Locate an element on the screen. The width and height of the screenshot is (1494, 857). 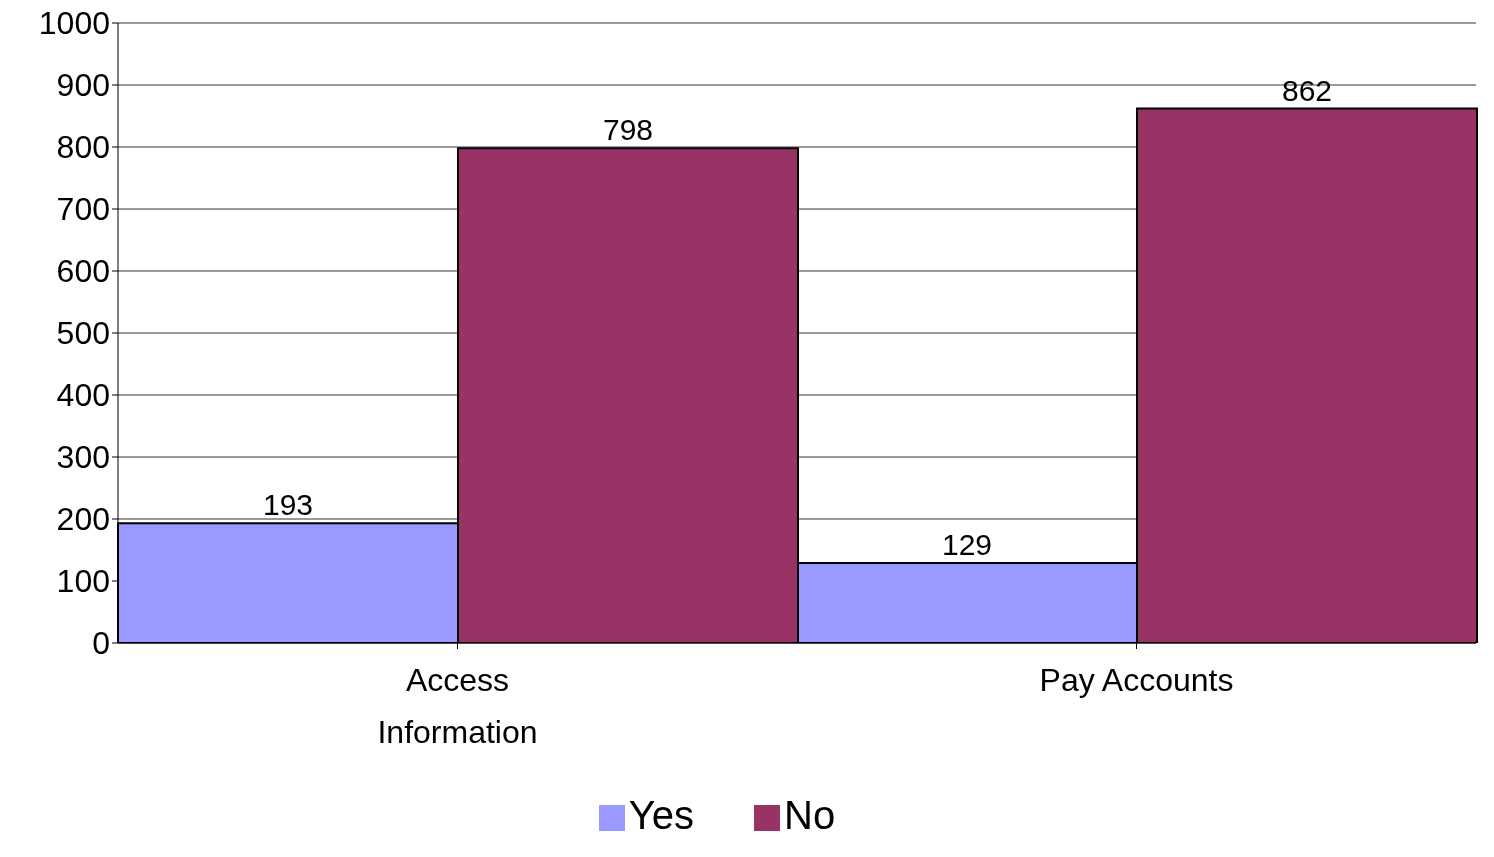
y-tick-label: 800 is located at coordinates (83, 147).